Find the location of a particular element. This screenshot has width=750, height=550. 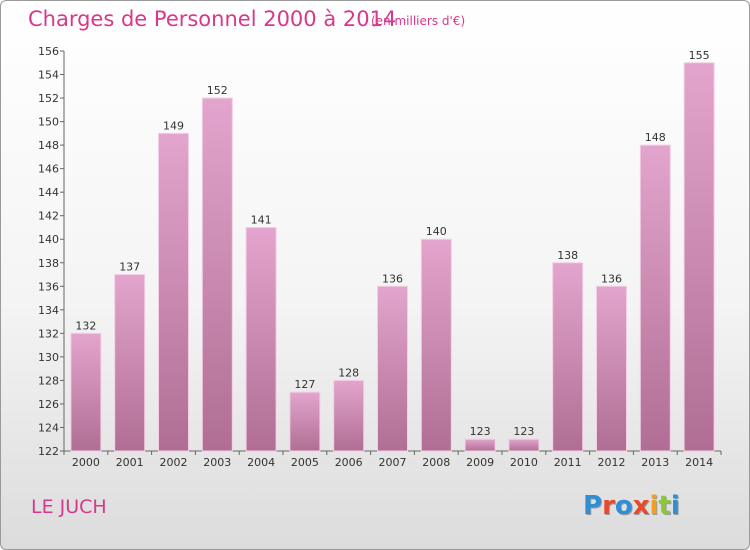

x-tick-label-2001: 2001 is located at coordinates (130, 462).